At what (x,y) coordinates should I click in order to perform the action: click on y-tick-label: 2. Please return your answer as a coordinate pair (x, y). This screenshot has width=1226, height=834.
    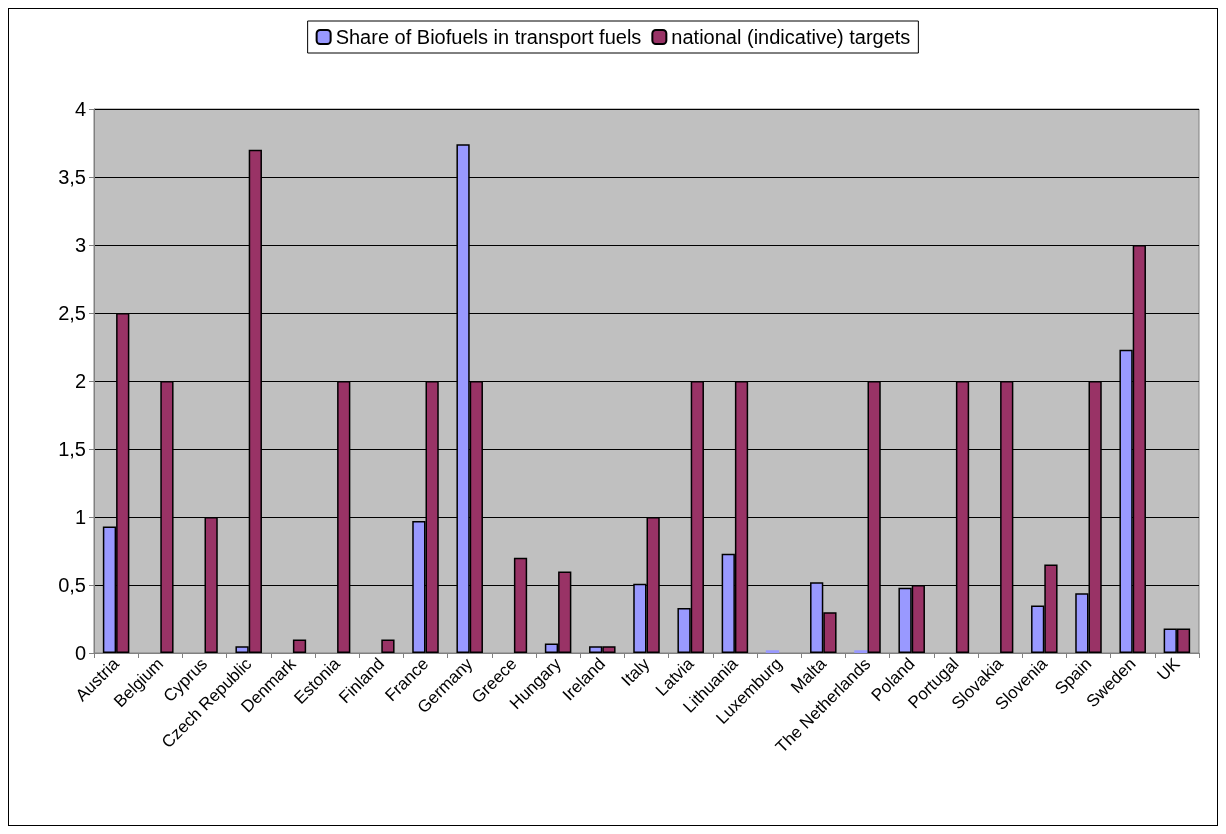
    Looking at the image, I should click on (80, 381).